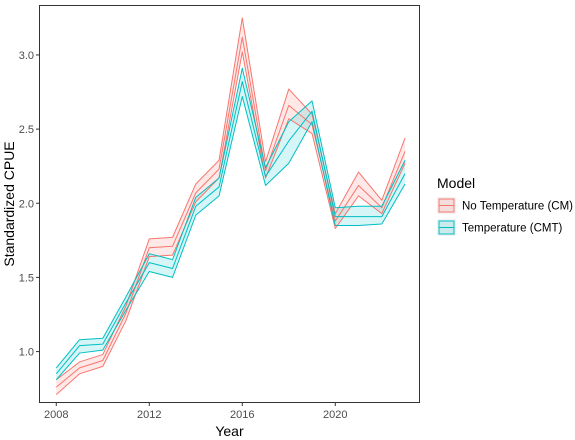 This screenshot has height=440, width=575. I want to click on legend-item-cmt: Temperature (CMT), so click(499, 227).